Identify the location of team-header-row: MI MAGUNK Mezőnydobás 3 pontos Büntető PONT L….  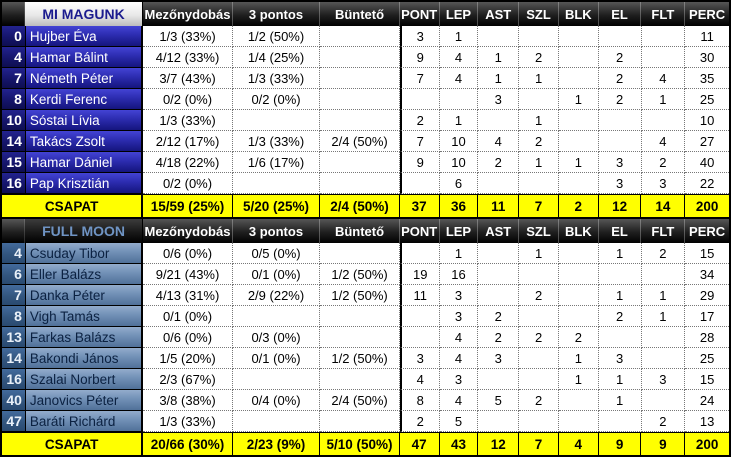
(365, 14).